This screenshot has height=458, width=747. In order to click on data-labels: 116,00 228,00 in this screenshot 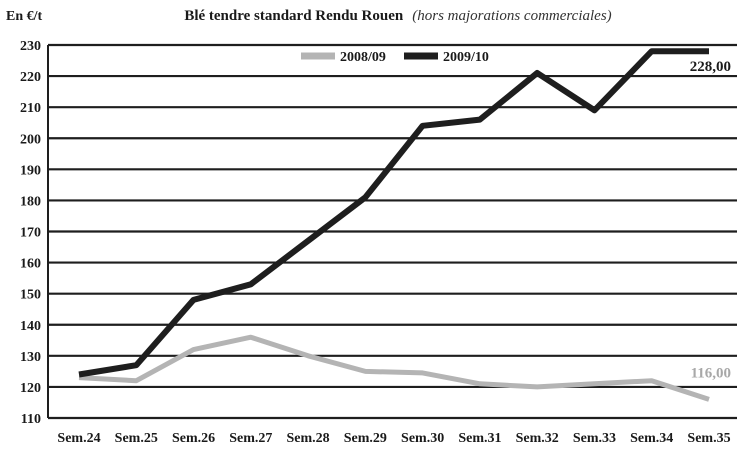, I will do `click(710, 220)`.